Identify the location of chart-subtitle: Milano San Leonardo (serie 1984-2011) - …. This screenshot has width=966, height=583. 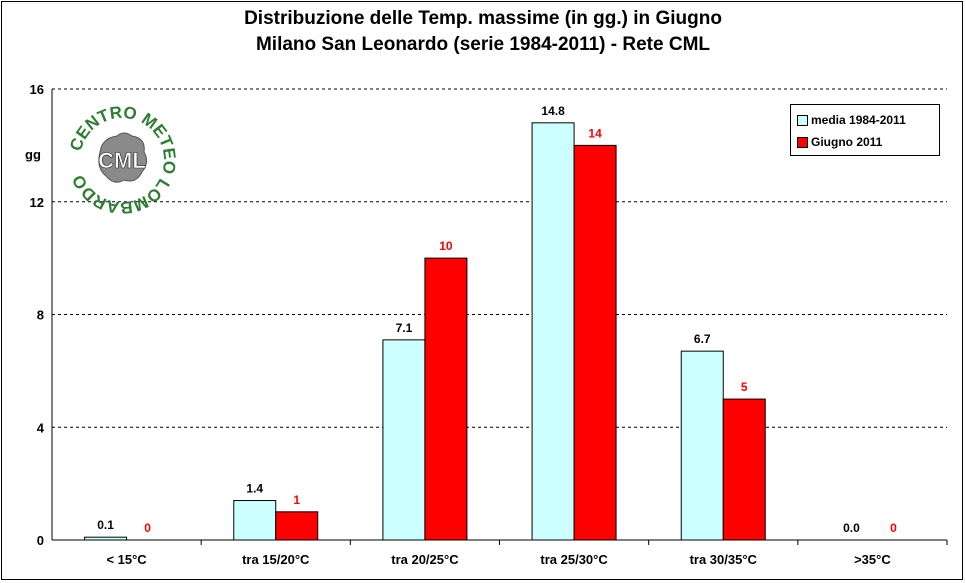
(483, 44).